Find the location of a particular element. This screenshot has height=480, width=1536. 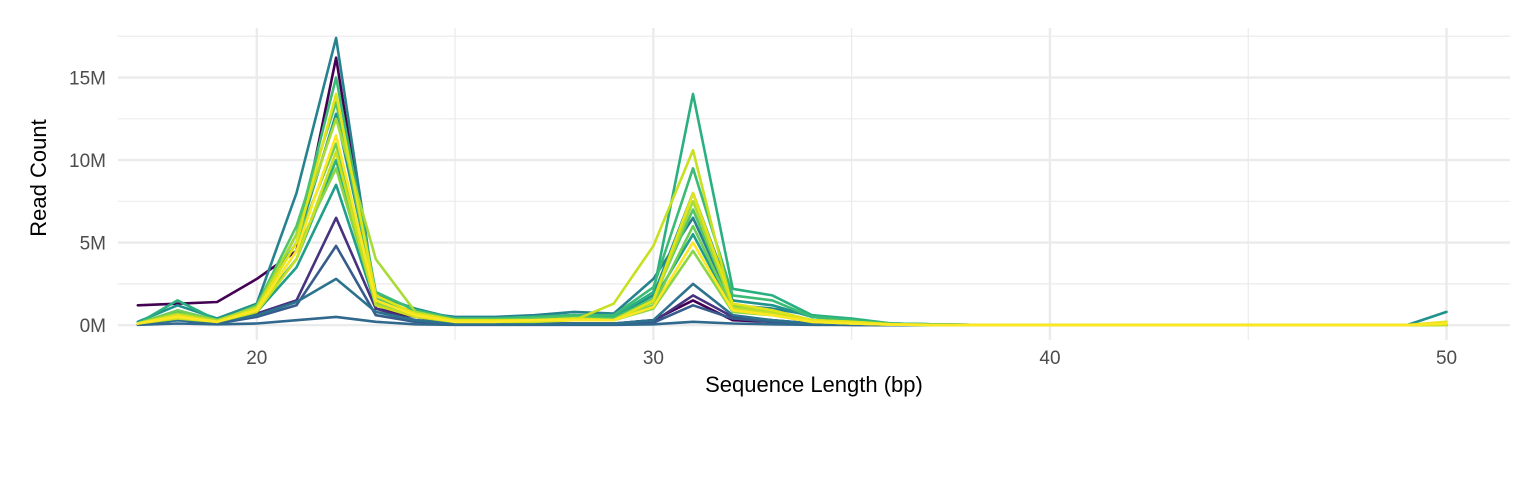

y-axis-tick-labels: 0M 5M 10M 15M is located at coordinates (87, 203).